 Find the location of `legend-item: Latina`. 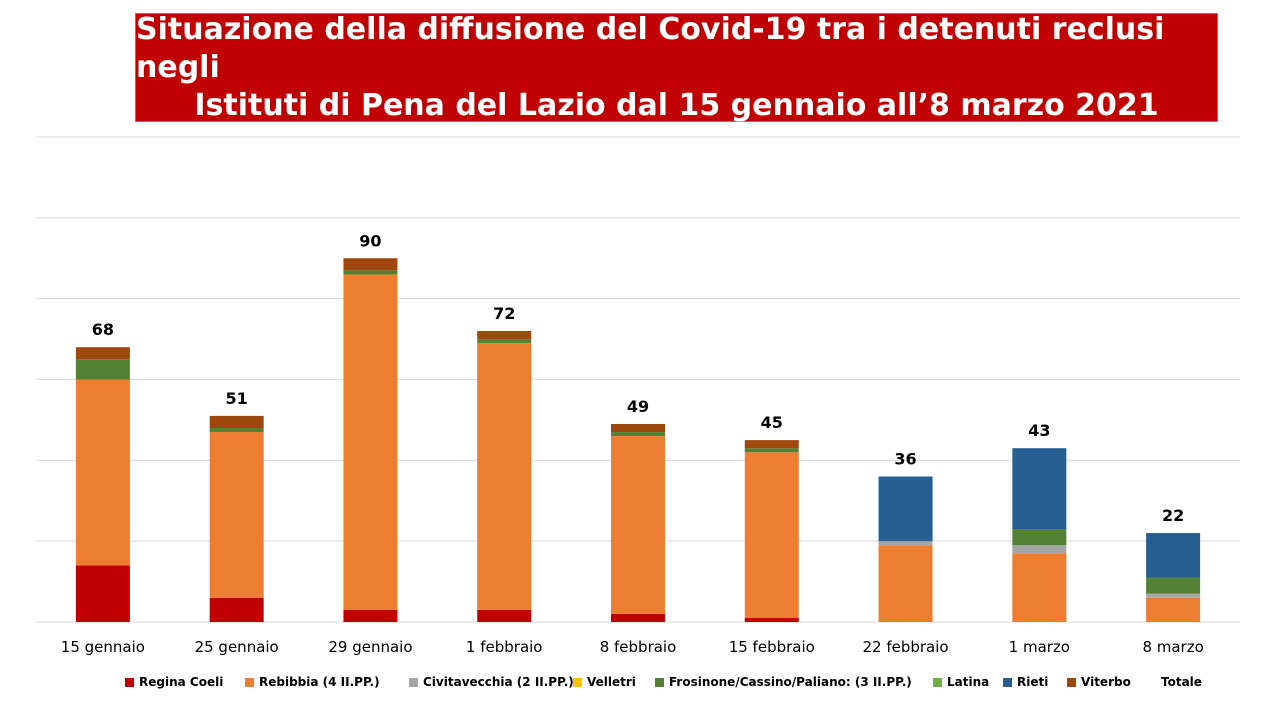

legend-item: Latina is located at coordinates (961, 682).